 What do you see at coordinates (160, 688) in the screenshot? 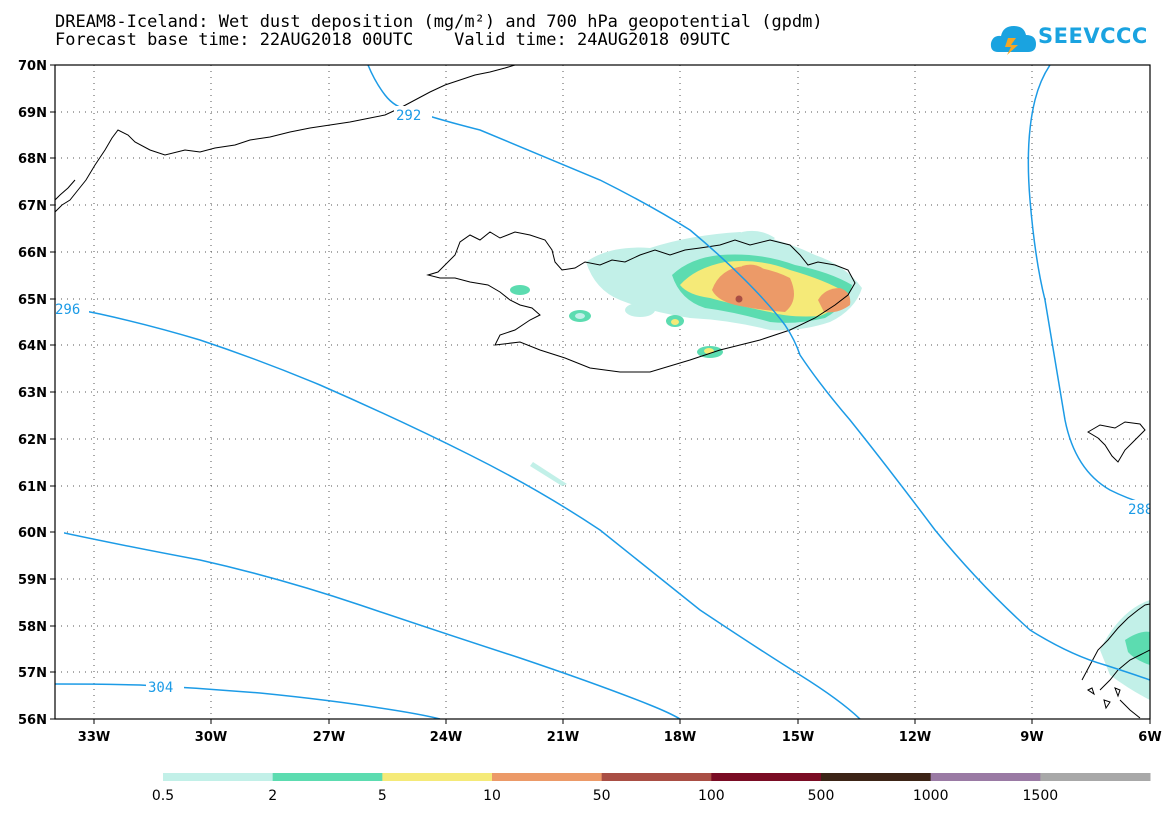
I see `contour-label-304: 304` at bounding box center [160, 688].